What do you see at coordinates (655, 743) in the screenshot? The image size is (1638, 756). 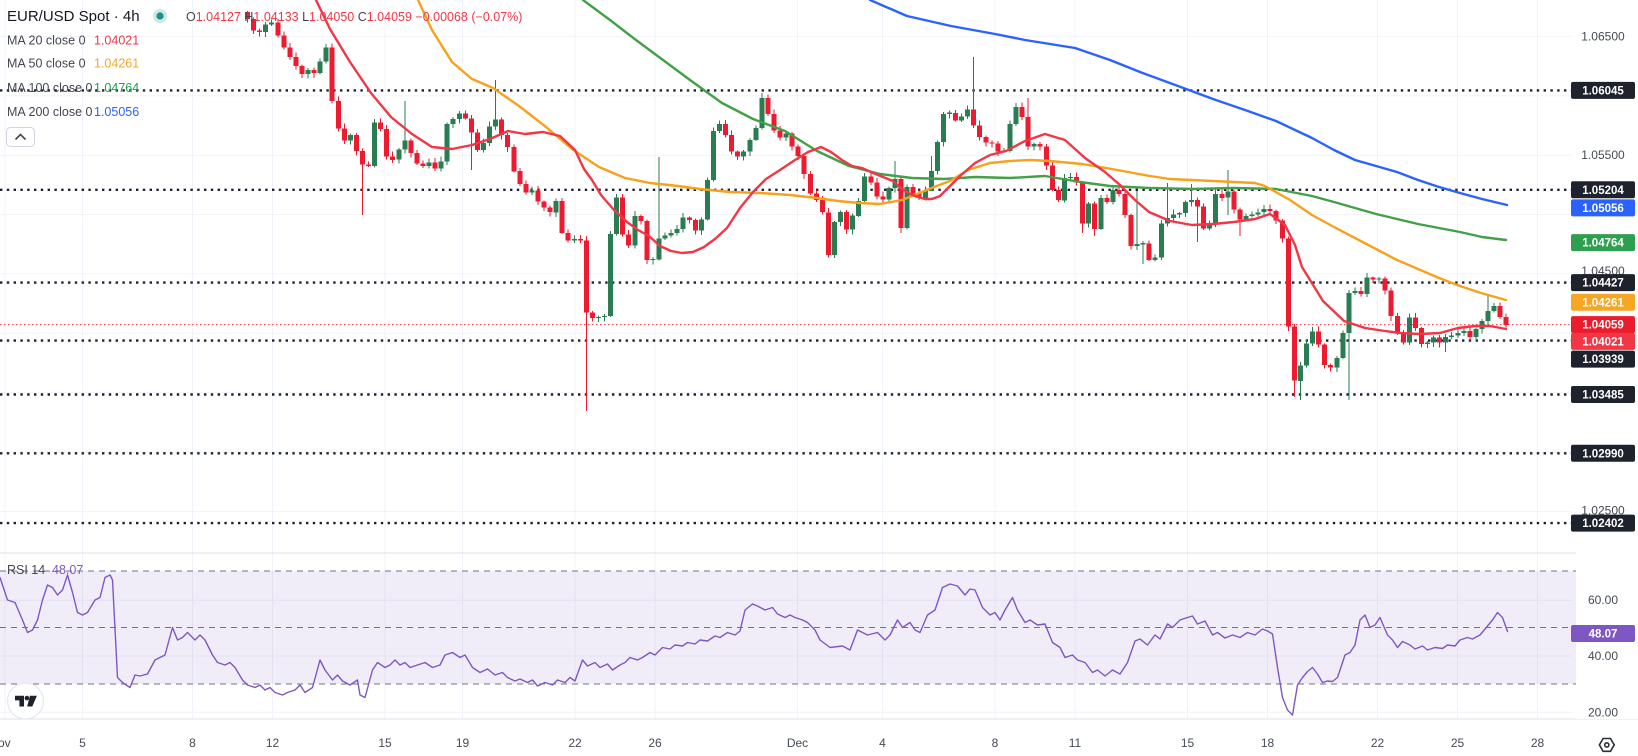 I see `svg-text: 26` at bounding box center [655, 743].